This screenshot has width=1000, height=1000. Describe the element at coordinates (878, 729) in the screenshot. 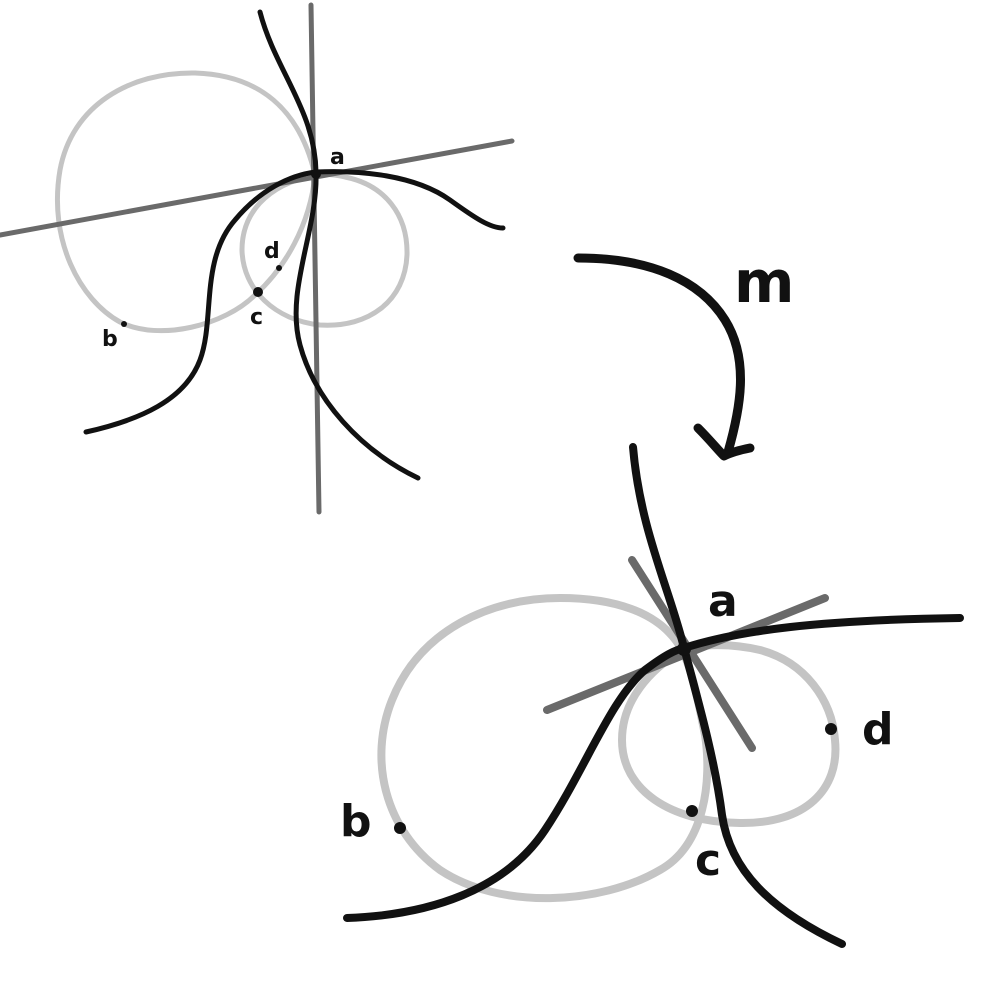

I see `bottom-label-d: d` at that location.